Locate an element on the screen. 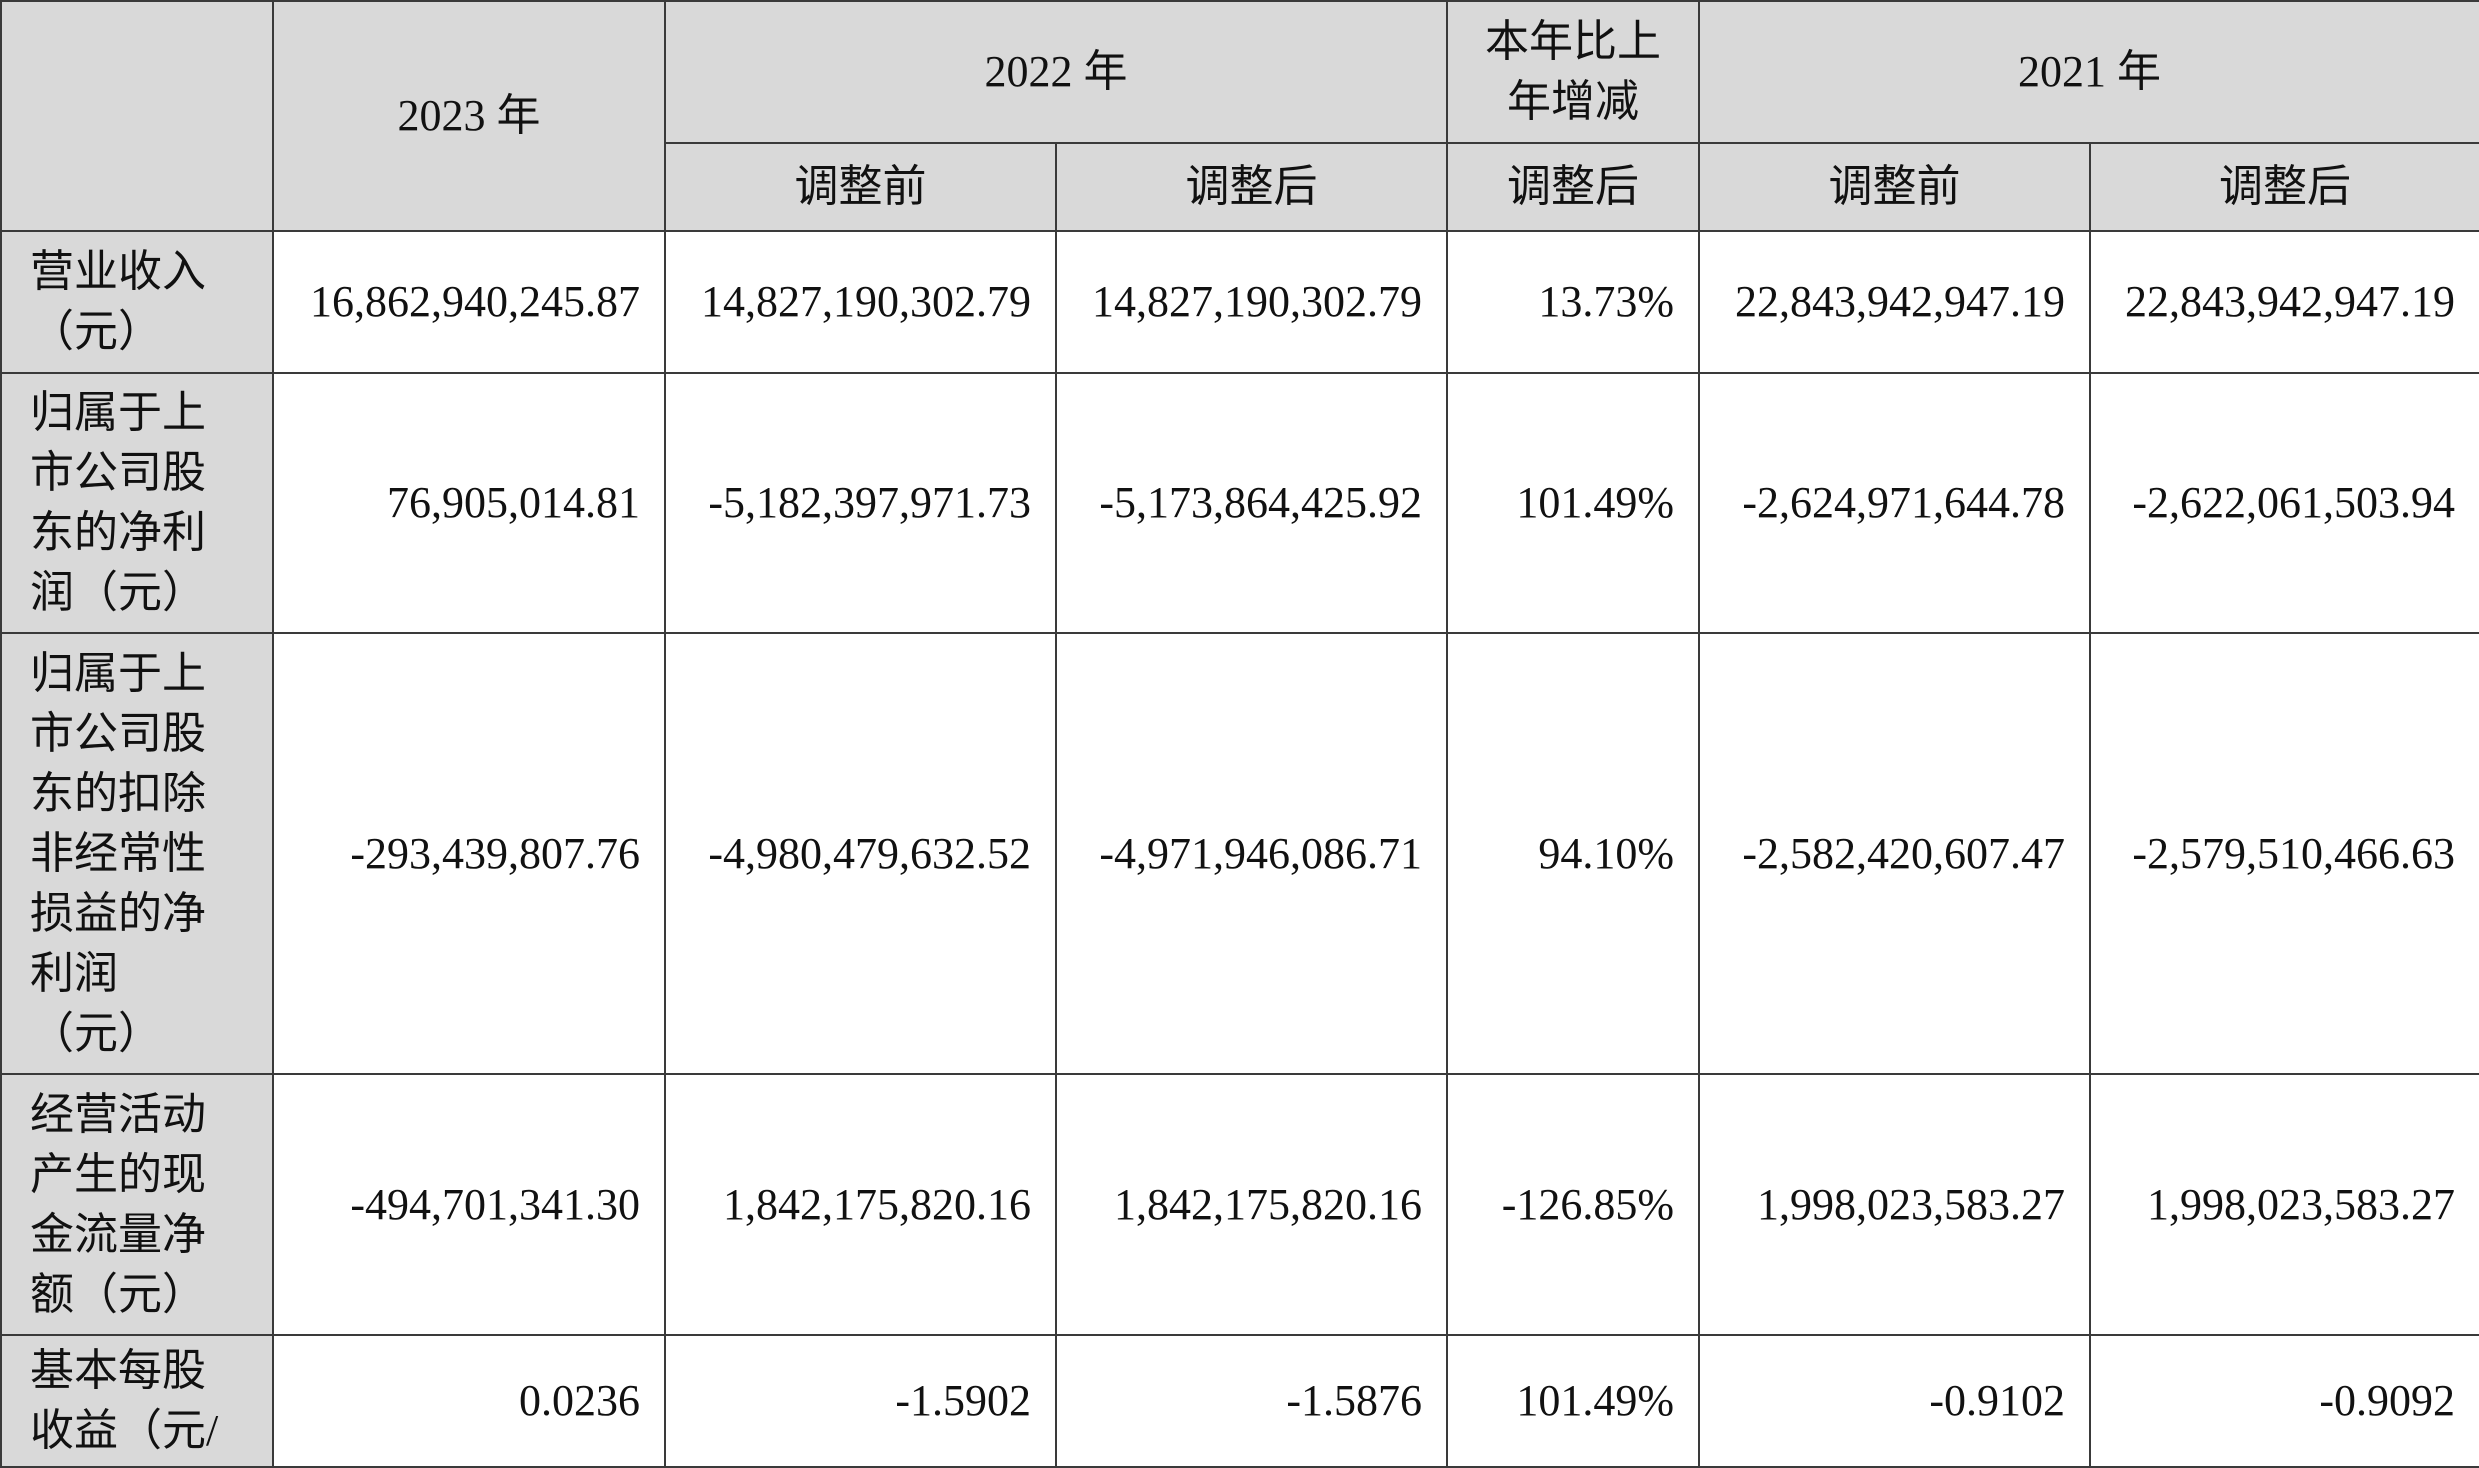  row-label-text: 营业收入 （元） is located at coordinates (118, 301).